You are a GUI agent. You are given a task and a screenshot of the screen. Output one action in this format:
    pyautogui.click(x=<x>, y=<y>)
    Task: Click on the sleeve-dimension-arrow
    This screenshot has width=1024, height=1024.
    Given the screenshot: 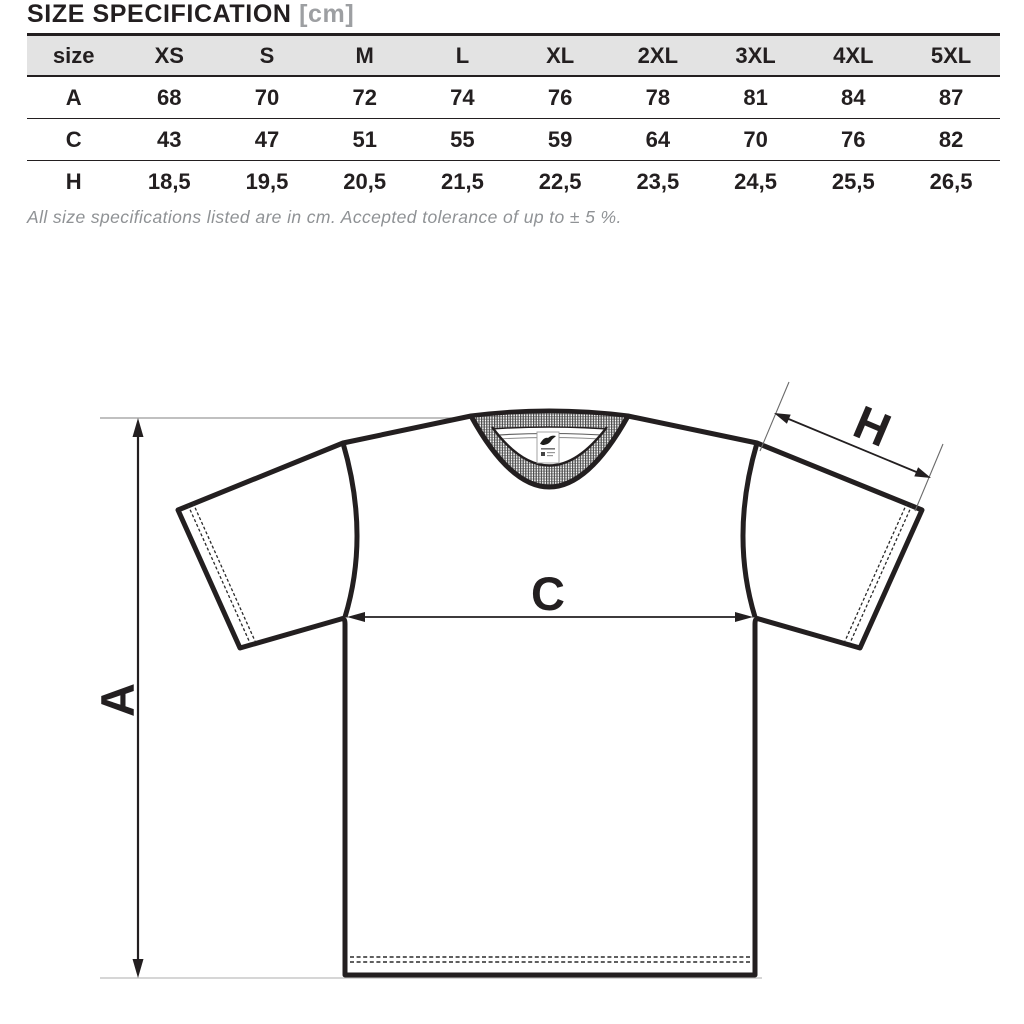 What is the action you would take?
    pyautogui.click(x=852, y=445)
    